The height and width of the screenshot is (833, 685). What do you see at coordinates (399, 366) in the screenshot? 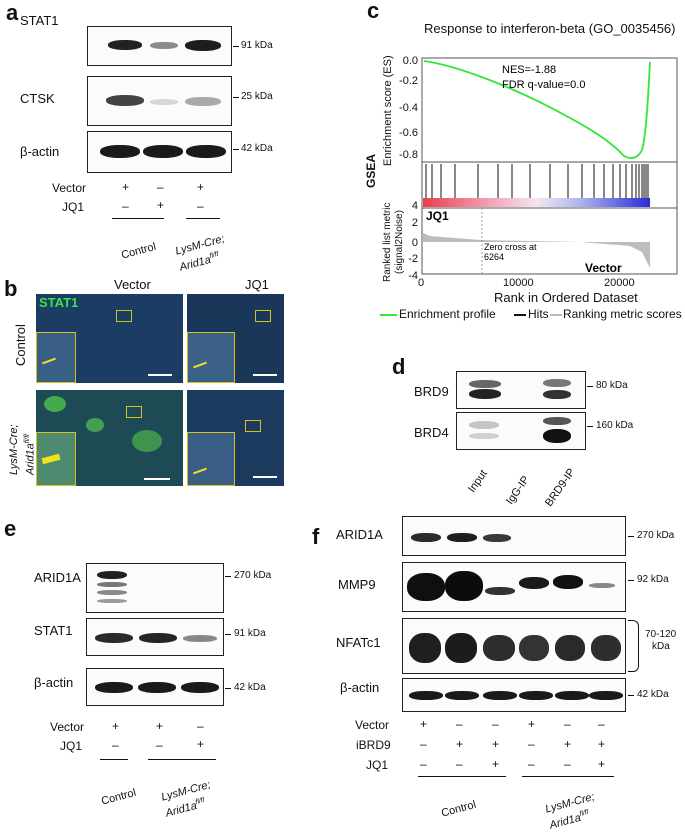
I see `panel-label-d: d` at bounding box center [399, 366].